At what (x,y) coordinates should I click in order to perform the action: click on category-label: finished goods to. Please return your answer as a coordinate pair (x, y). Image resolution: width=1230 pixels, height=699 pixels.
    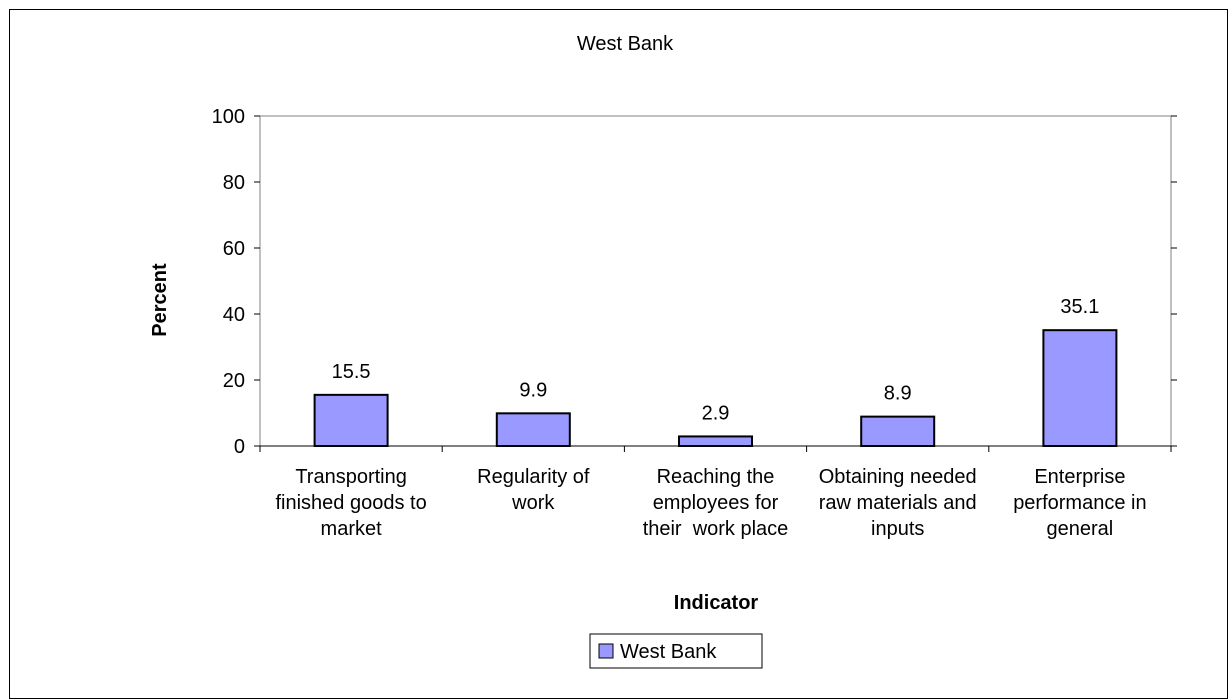
    Looking at the image, I should click on (350, 503).